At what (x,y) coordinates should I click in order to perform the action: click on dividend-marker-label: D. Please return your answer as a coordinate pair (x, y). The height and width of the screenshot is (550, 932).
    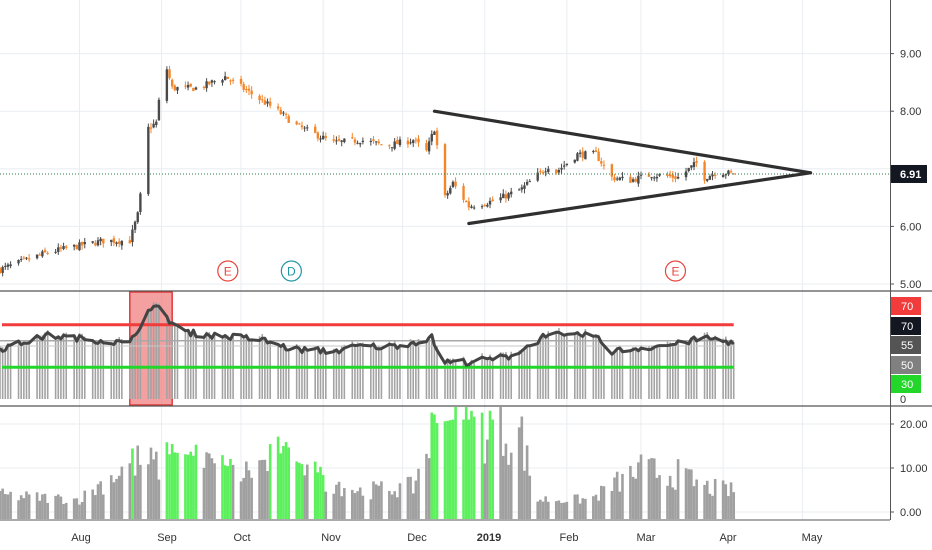
    Looking at the image, I should click on (291, 272).